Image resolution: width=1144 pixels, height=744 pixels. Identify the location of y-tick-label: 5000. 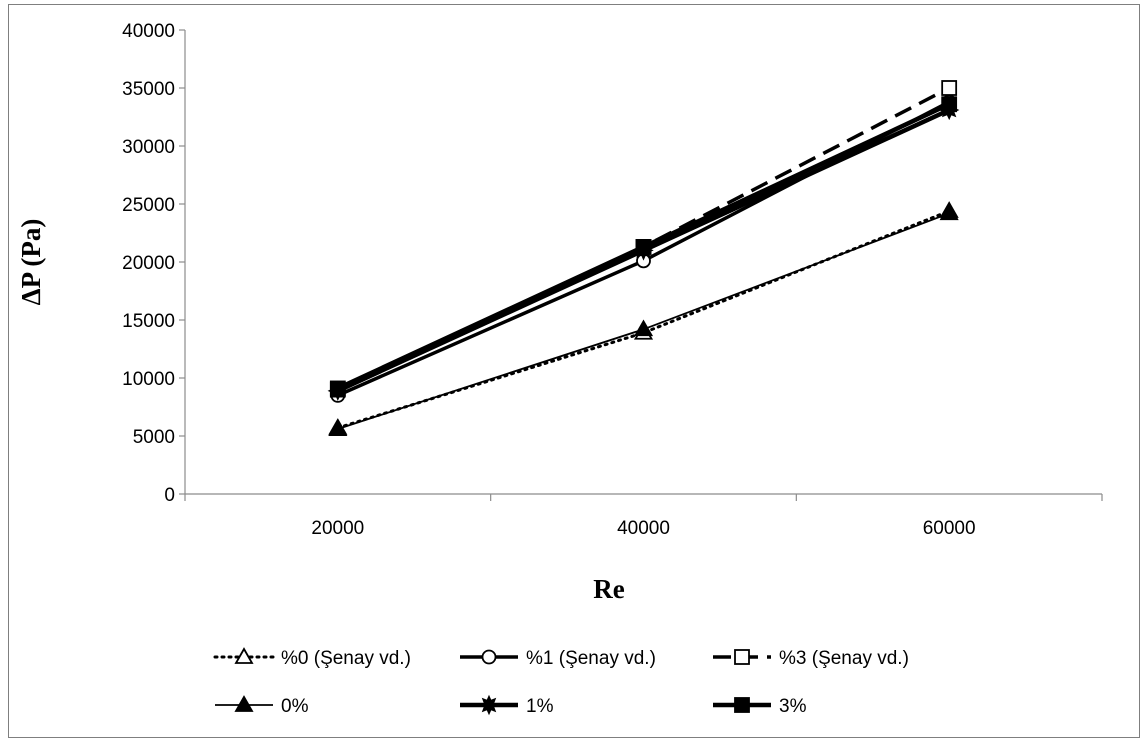
(154, 437).